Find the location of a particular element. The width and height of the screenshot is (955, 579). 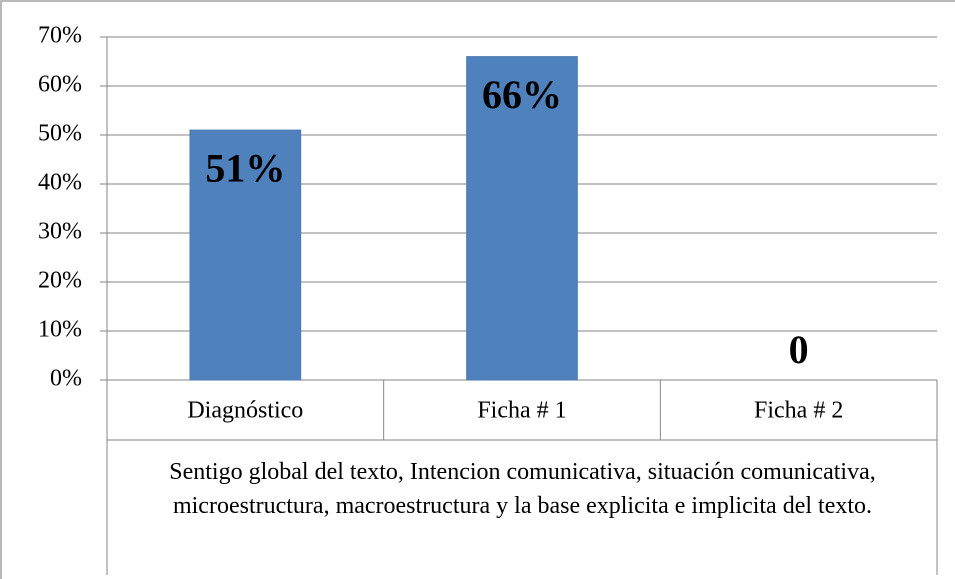

y-tick-label: 0% is located at coordinates (66, 379).